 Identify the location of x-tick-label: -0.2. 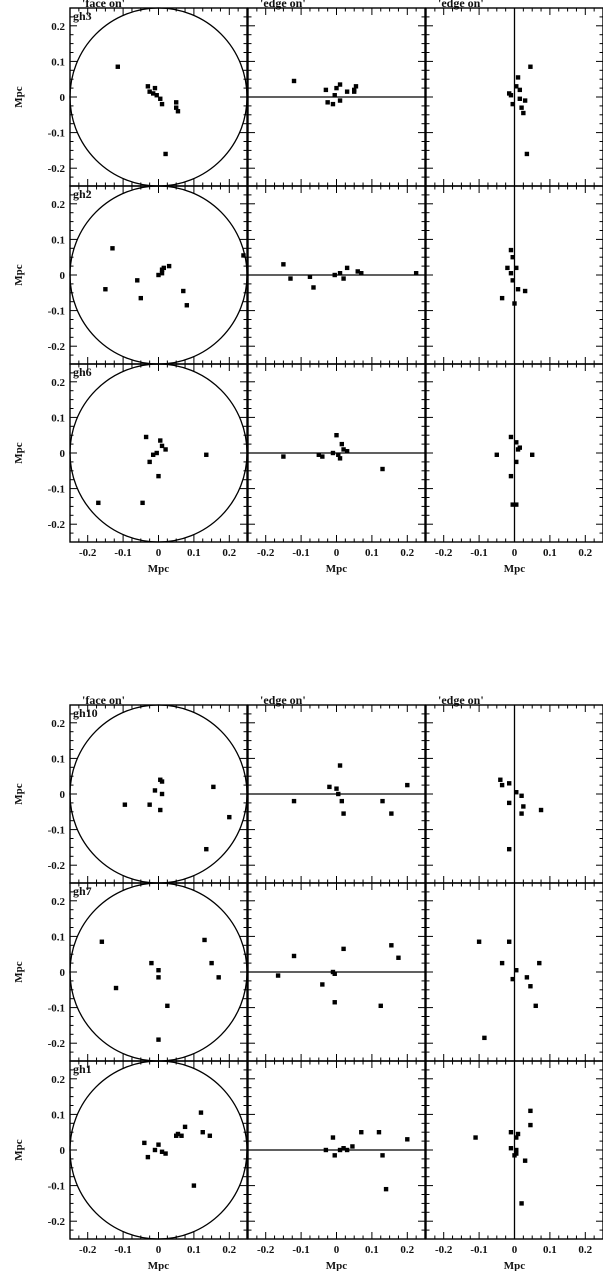
(88, 553).